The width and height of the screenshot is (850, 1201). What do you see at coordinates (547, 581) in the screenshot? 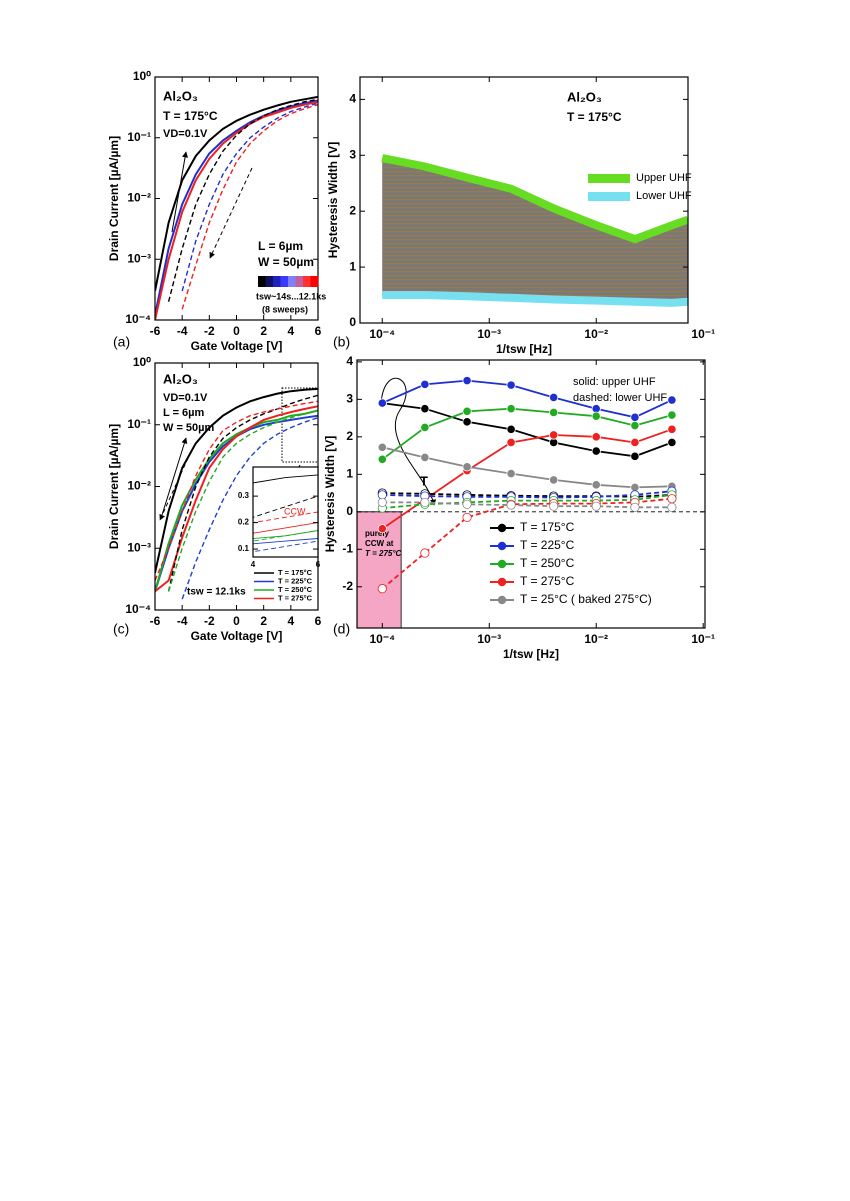
I see `legend-label: T = 275°C` at bounding box center [547, 581].